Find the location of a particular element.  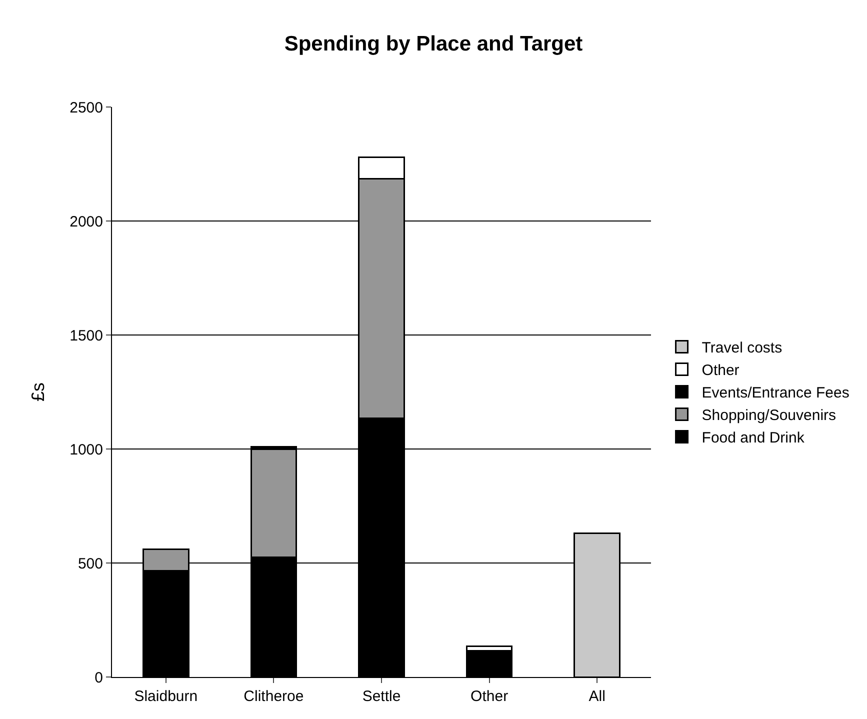

legend-label: Travel costs is located at coordinates (742, 348).